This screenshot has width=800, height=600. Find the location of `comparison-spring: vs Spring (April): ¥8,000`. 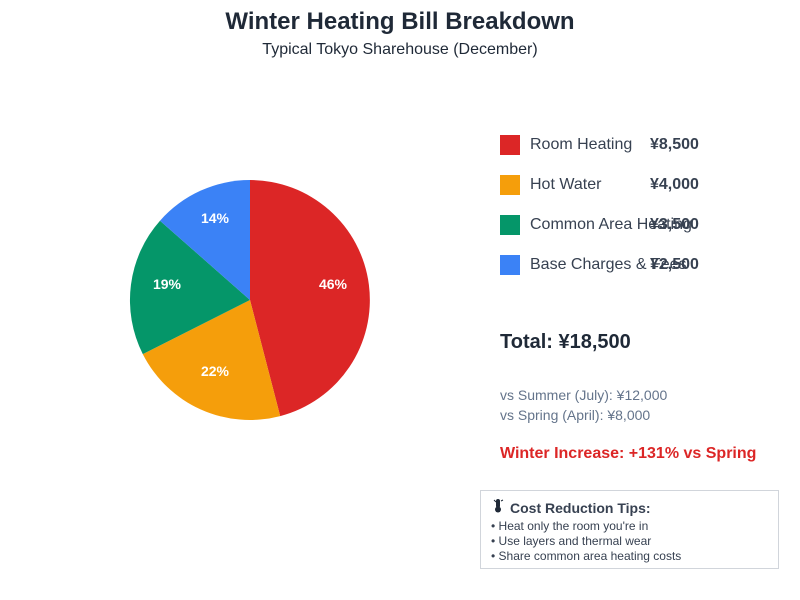

comparison-spring: vs Spring (April): ¥8,000 is located at coordinates (575, 415).